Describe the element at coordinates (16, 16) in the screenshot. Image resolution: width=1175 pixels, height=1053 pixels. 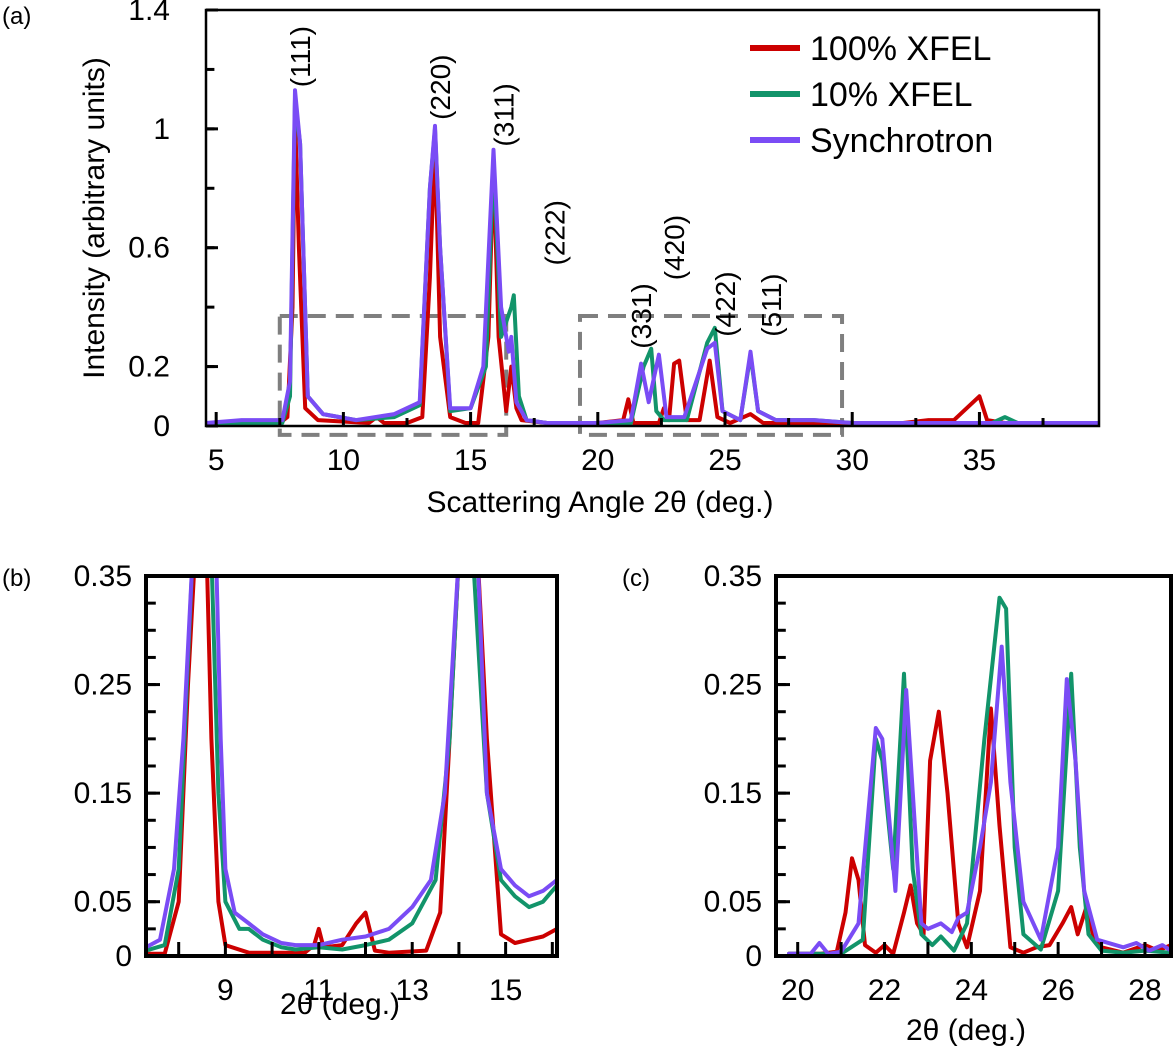
I see `panel-a-label: (a)` at that location.